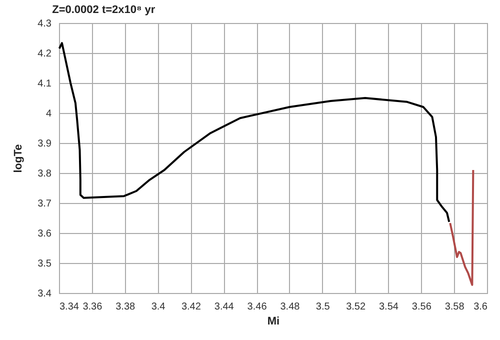 The height and width of the screenshot is (340, 500). I want to click on x-tick-label: 3.48, so click(290, 307).